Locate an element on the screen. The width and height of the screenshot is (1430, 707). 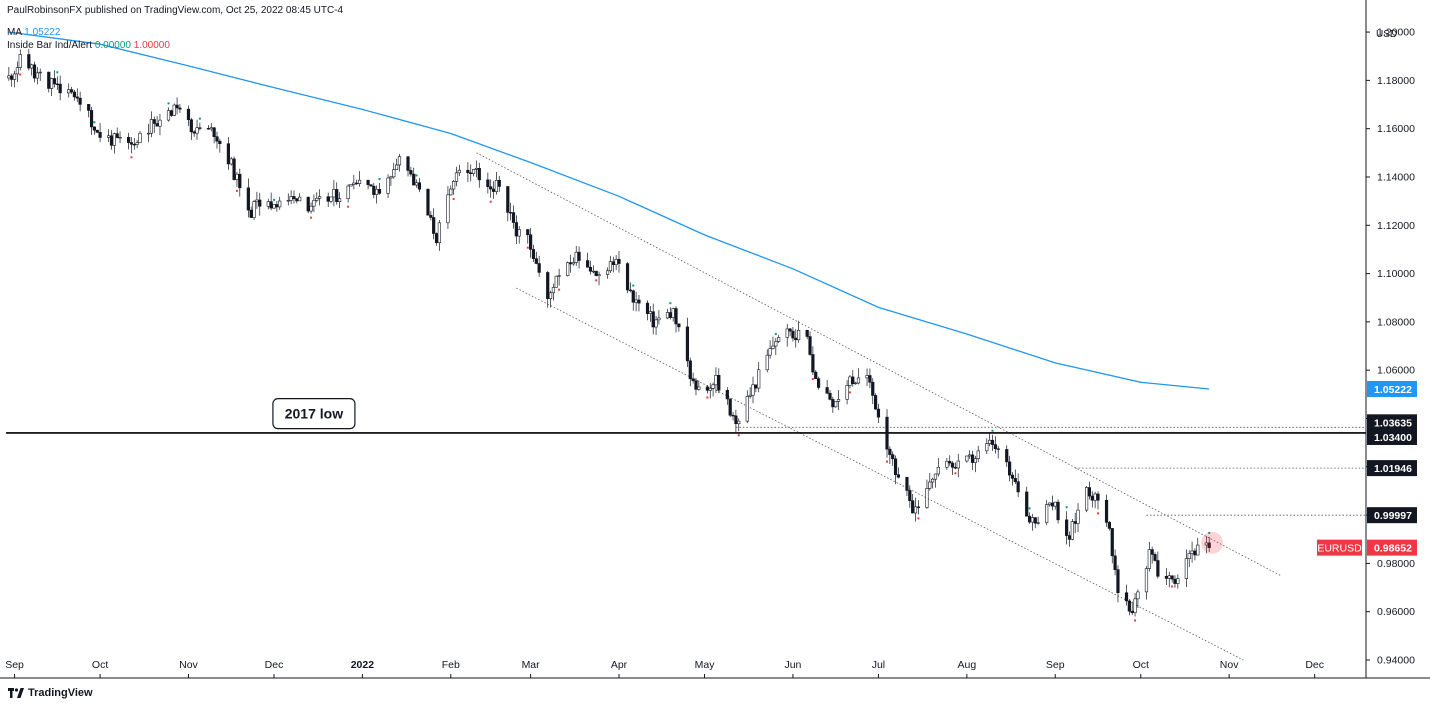
level-badge-text: 1.01946 is located at coordinates (1393, 469).